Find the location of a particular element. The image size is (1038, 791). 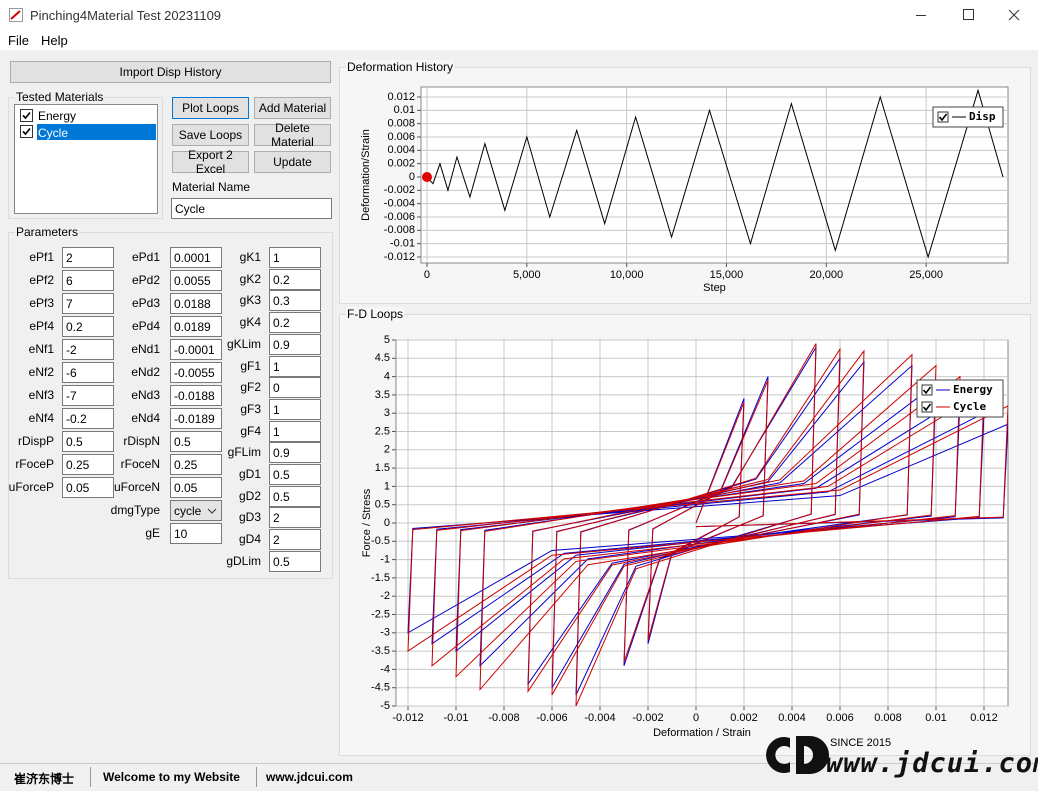

material-list: Energy Cycle is located at coordinates (86, 159).